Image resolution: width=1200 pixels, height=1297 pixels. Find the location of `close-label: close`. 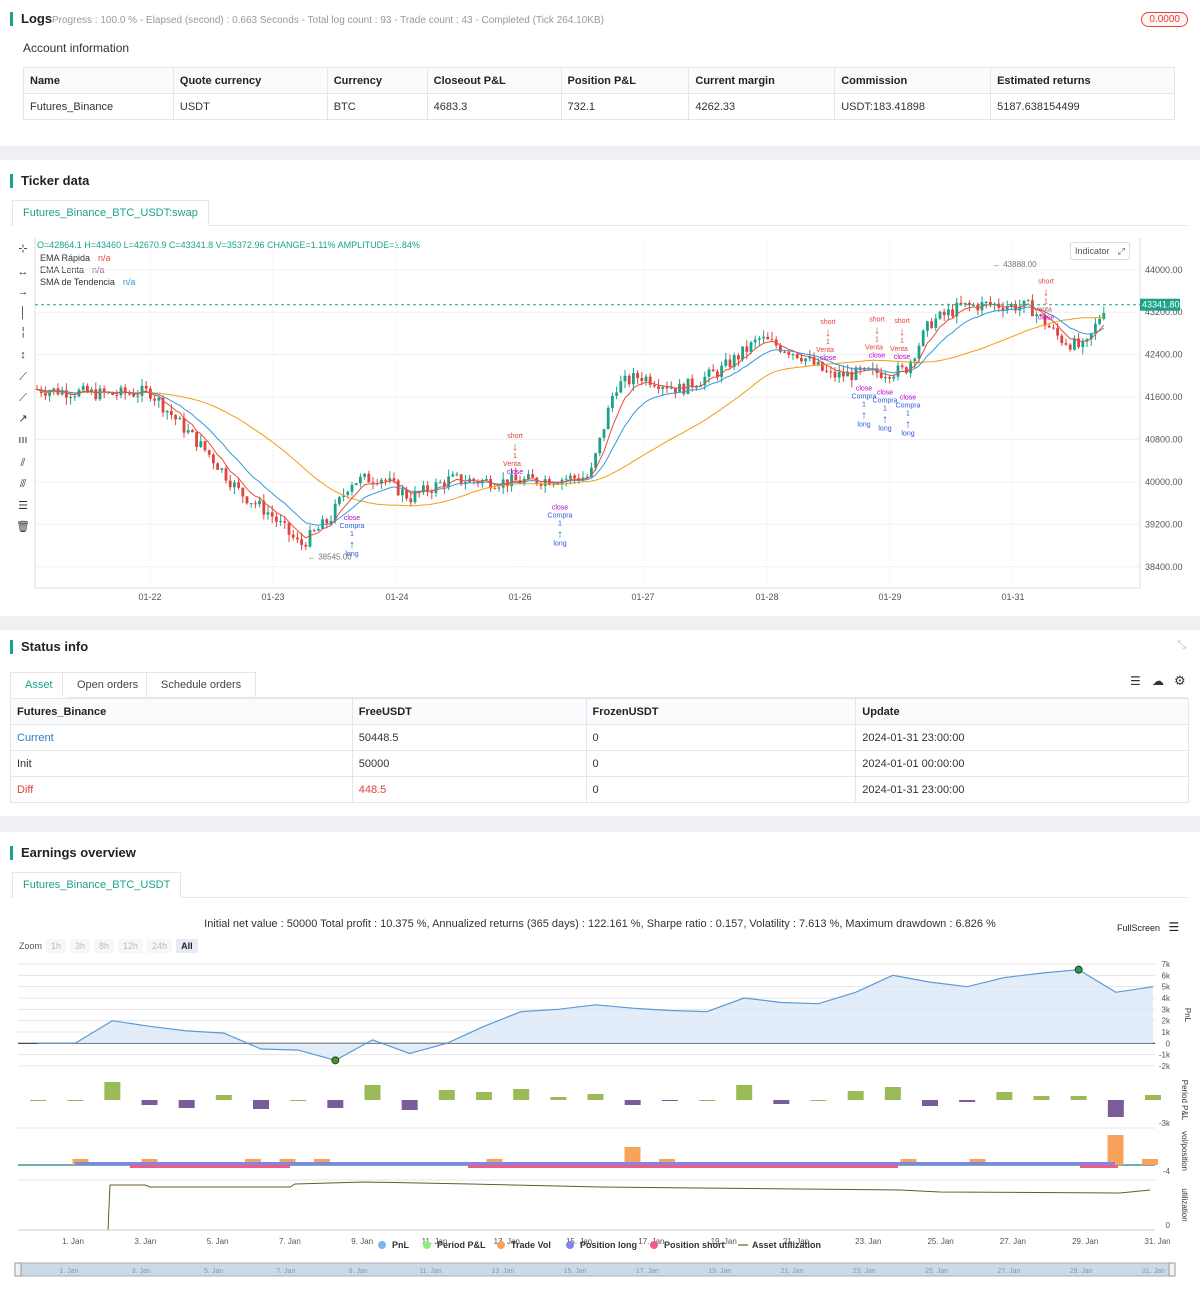

close-label: close is located at coordinates (352, 518).